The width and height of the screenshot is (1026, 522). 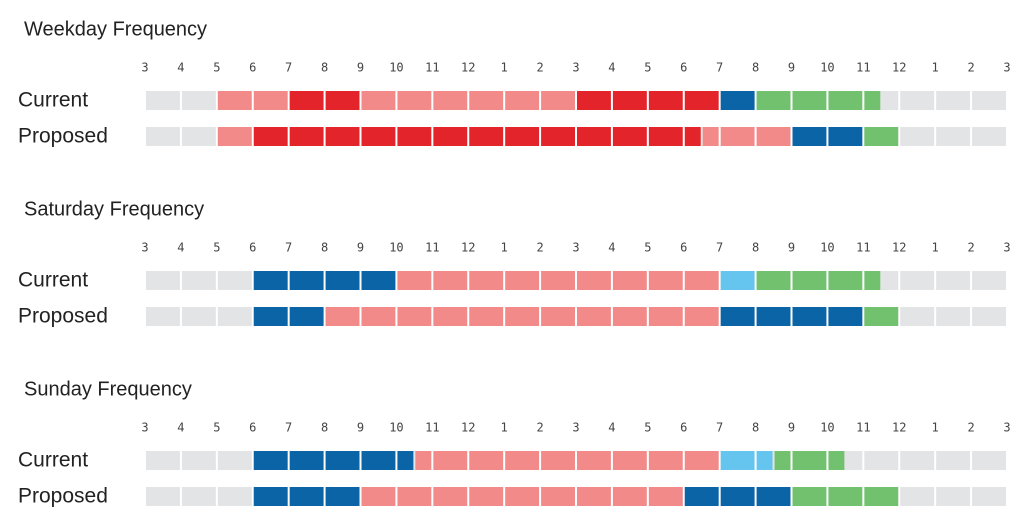 What do you see at coordinates (53, 280) in the screenshot?
I see `row-label: Current` at bounding box center [53, 280].